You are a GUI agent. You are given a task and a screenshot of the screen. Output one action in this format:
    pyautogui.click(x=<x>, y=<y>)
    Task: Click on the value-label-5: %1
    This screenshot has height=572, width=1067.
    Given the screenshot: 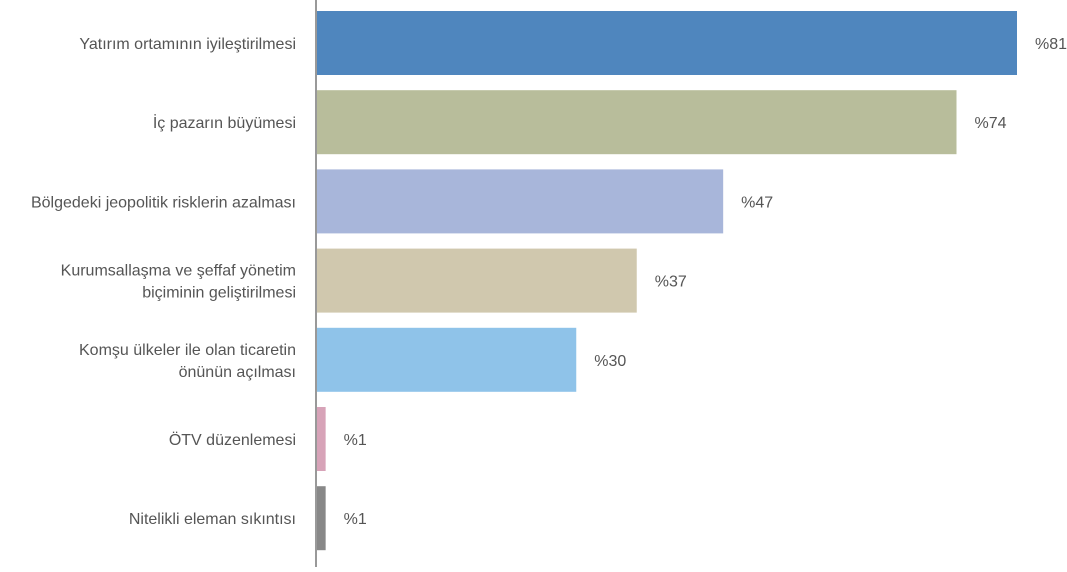 What is the action you would take?
    pyautogui.click(x=355, y=440)
    